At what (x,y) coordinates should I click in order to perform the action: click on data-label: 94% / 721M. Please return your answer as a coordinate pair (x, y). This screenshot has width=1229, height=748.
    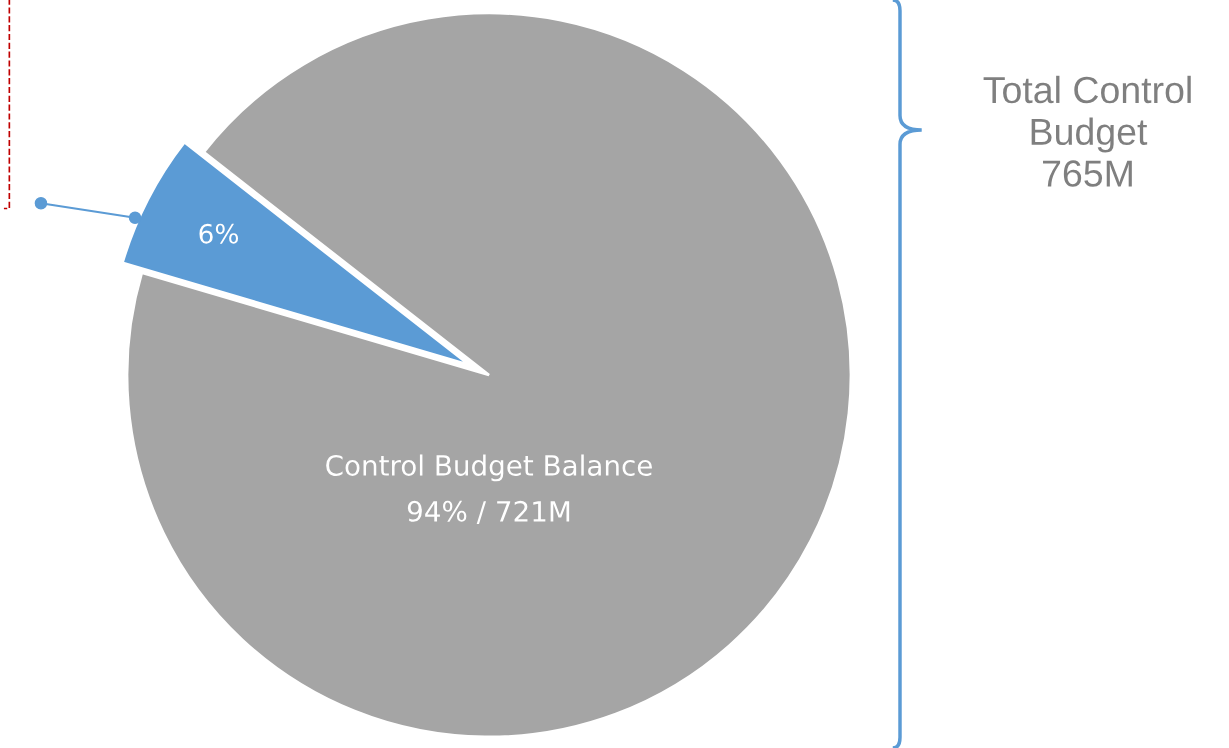
    Looking at the image, I should click on (488, 512).